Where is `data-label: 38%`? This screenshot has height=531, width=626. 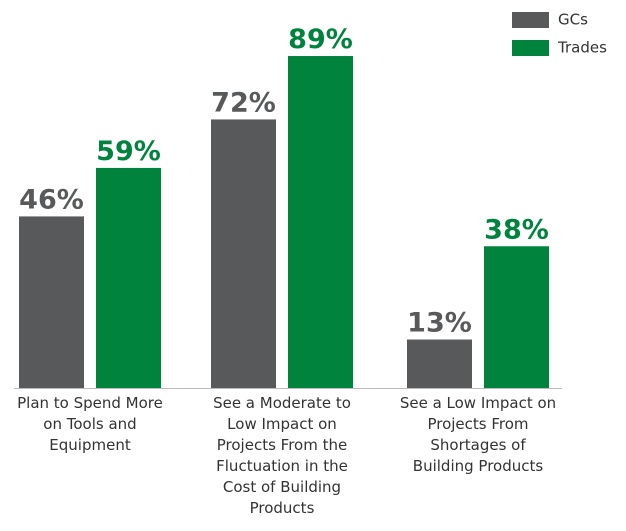 data-label: 38% is located at coordinates (516, 229).